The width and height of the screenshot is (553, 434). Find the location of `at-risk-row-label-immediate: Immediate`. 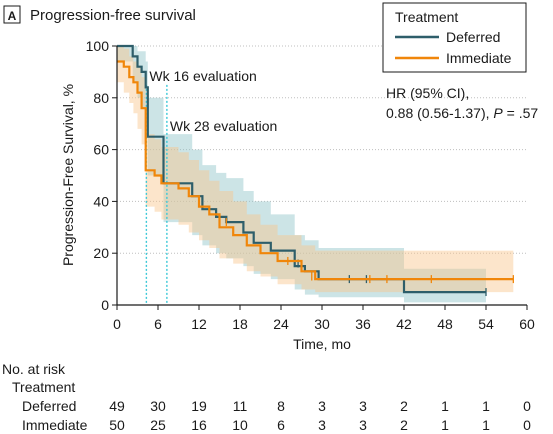

at-risk-row-label-immediate: Immediate is located at coordinates (55, 425).